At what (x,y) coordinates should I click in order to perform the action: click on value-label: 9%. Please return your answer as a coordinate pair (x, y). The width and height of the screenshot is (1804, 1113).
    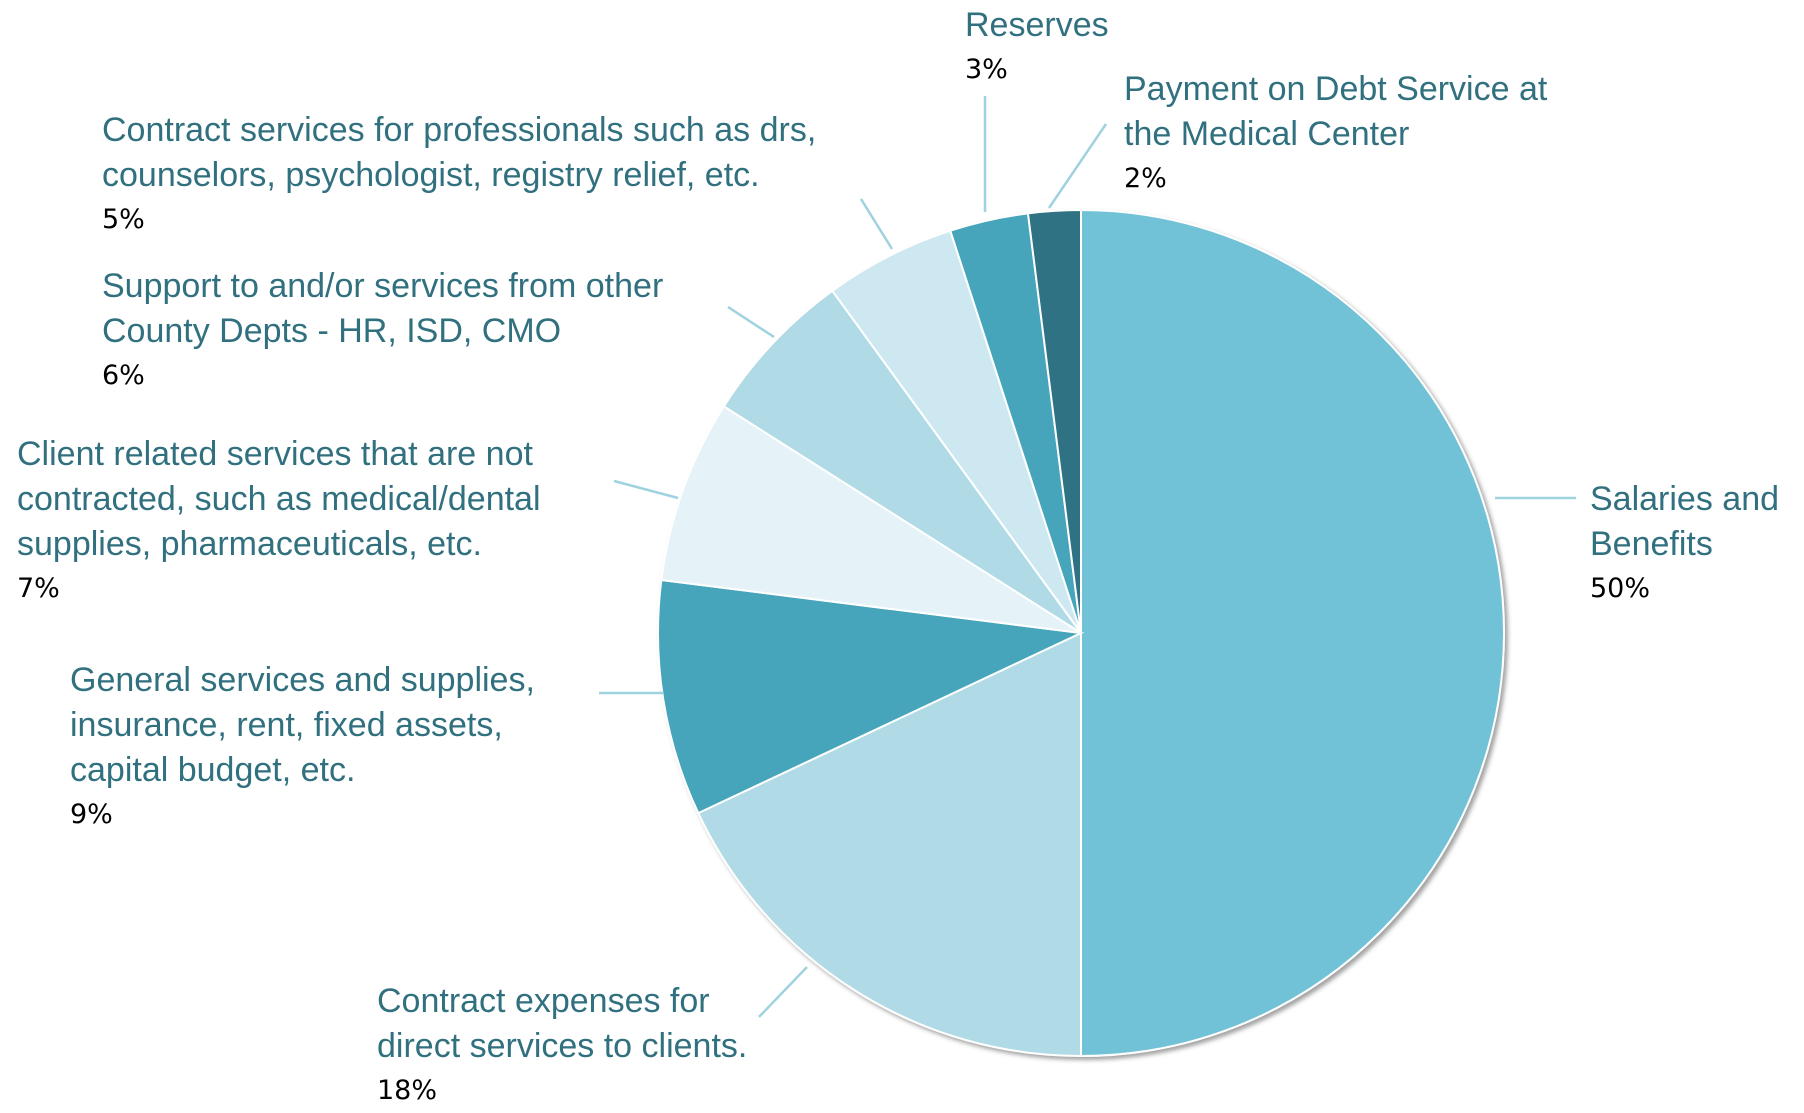
    Looking at the image, I should click on (91, 814).